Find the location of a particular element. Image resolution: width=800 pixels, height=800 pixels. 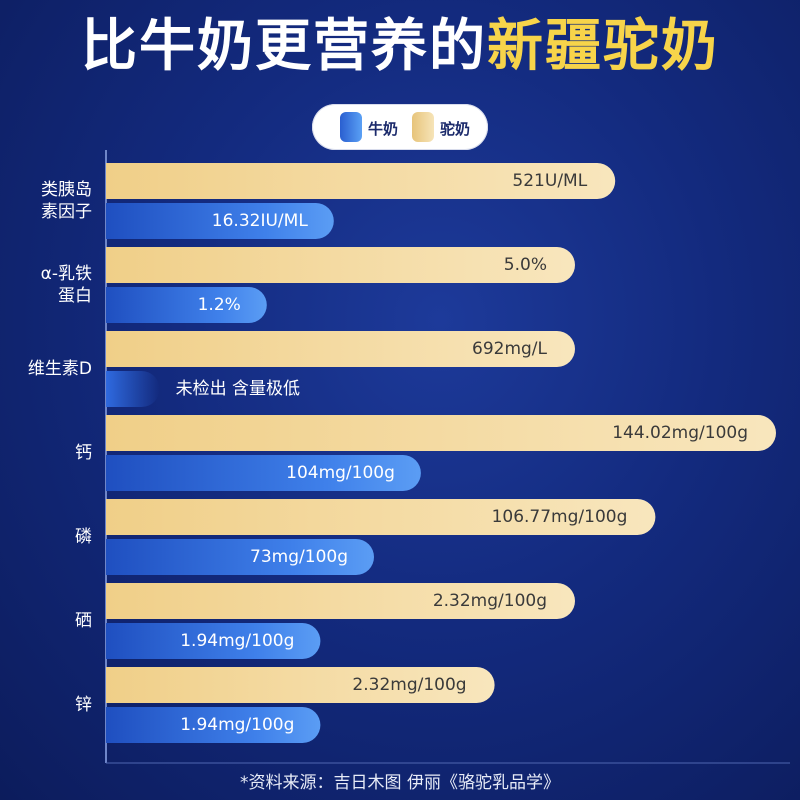

category-label: 磷 is located at coordinates (83, 537).